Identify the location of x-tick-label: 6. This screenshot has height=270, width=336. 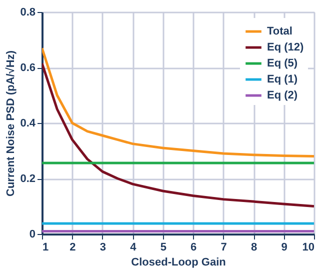
(193, 248).